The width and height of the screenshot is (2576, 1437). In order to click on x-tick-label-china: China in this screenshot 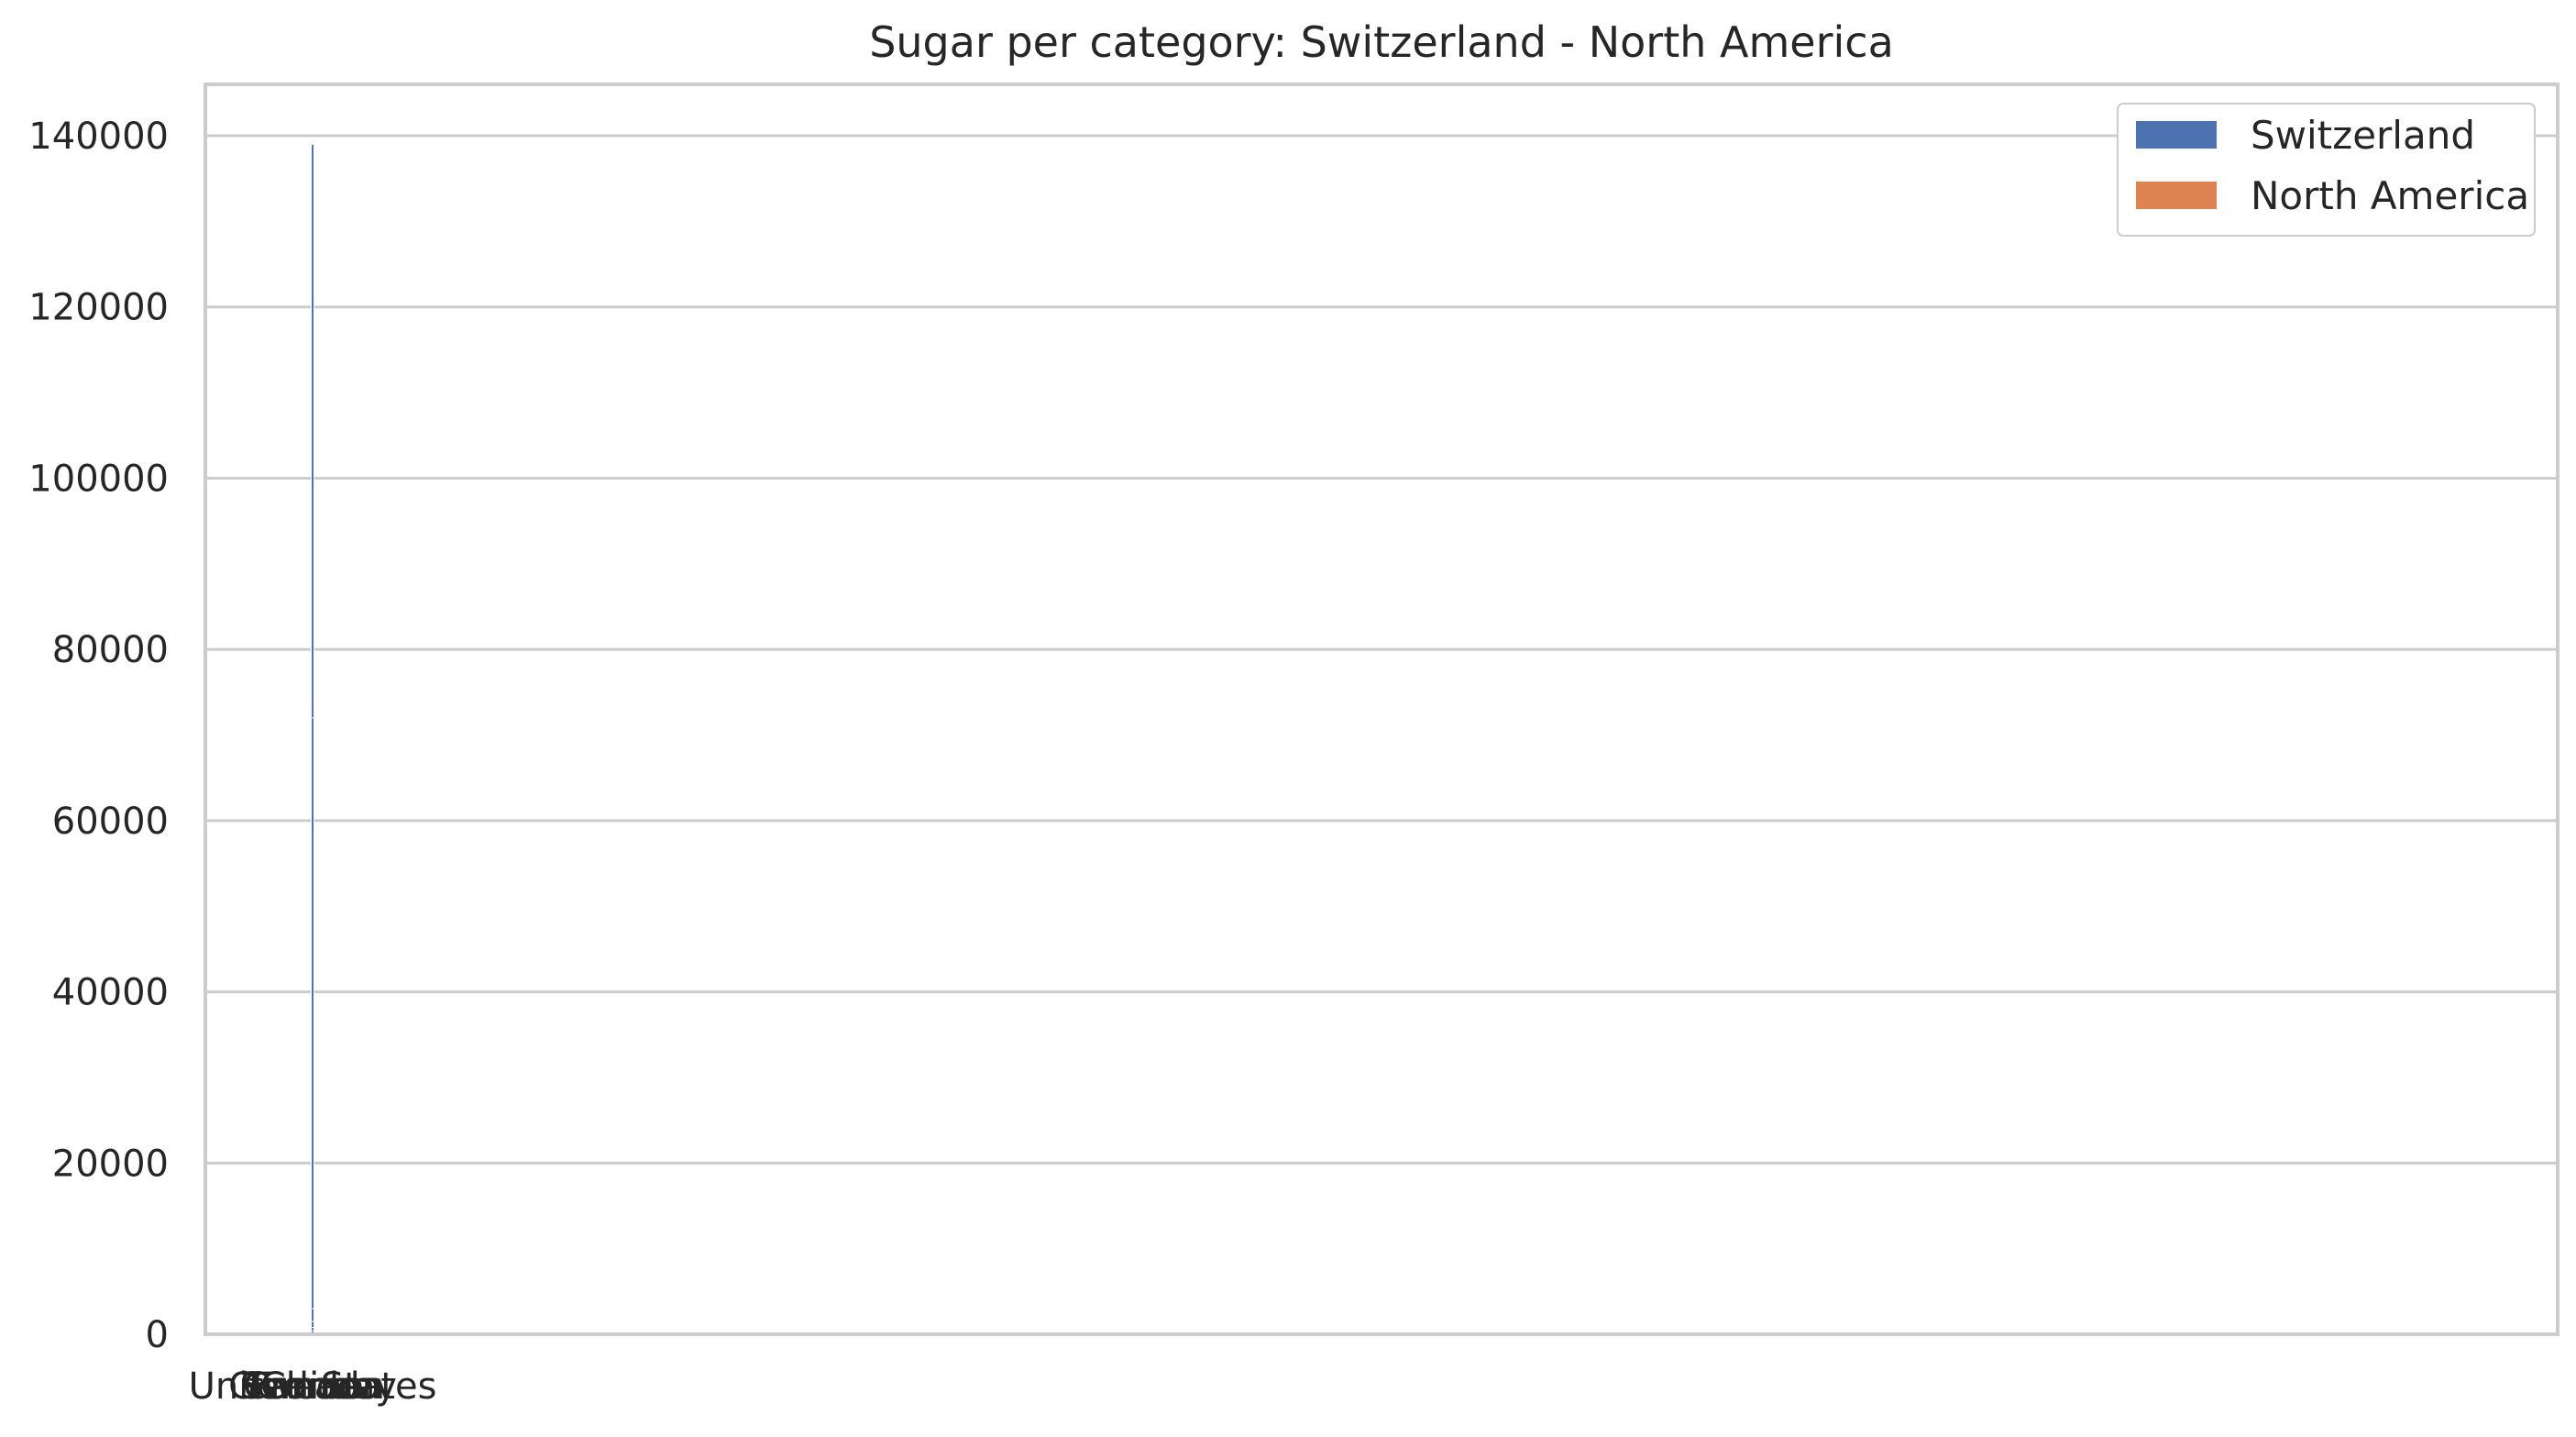, I will do `click(312, 1386)`.